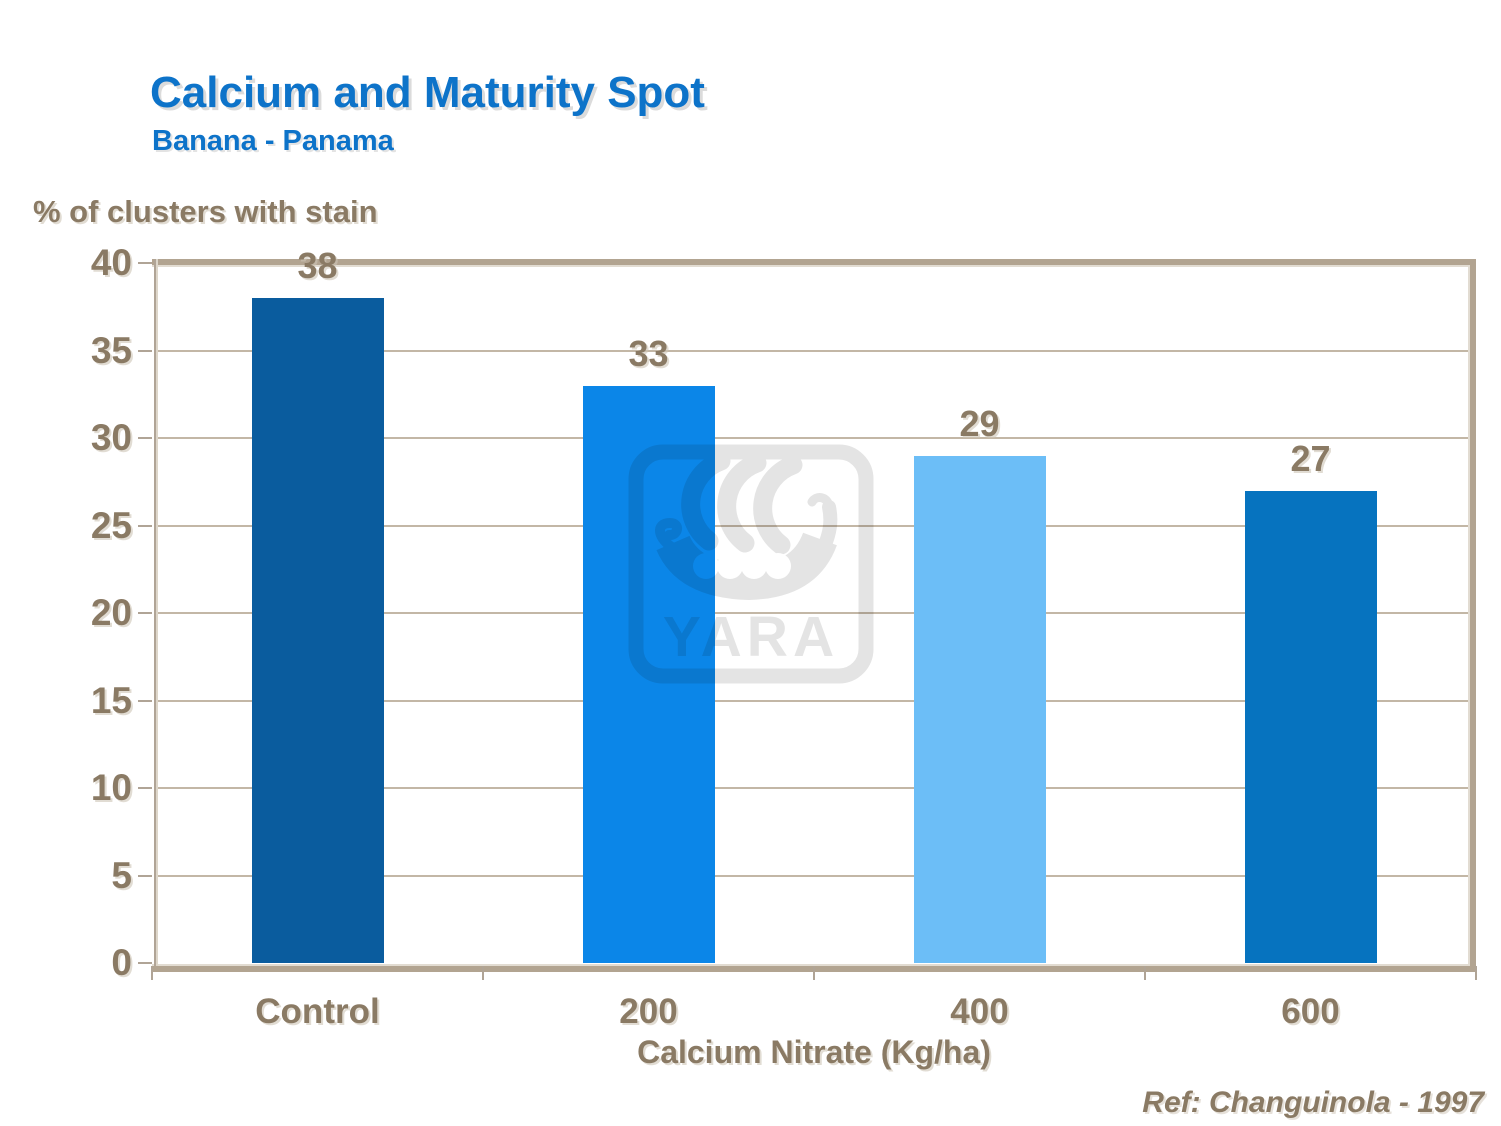  I want to click on x-category-label: Control, so click(317, 1011).